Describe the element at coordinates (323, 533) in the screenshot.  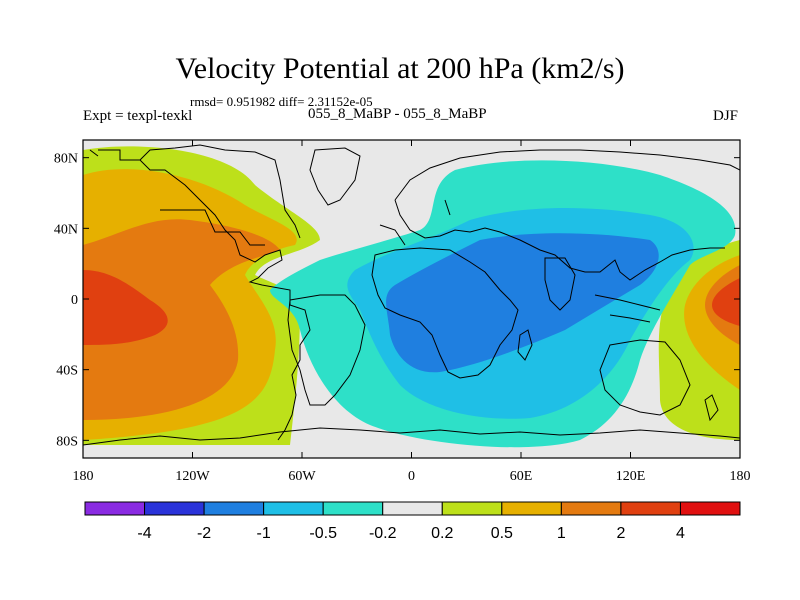
I see `colorbar-label: -0.5` at that location.